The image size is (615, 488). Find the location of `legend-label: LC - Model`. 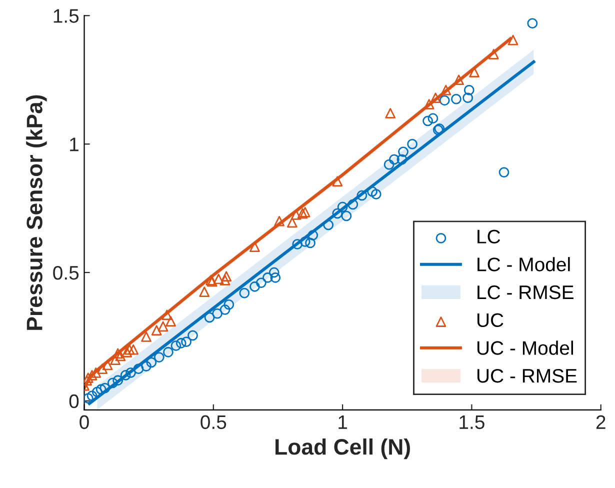

legend-label: LC - Model is located at coordinates (524, 264).